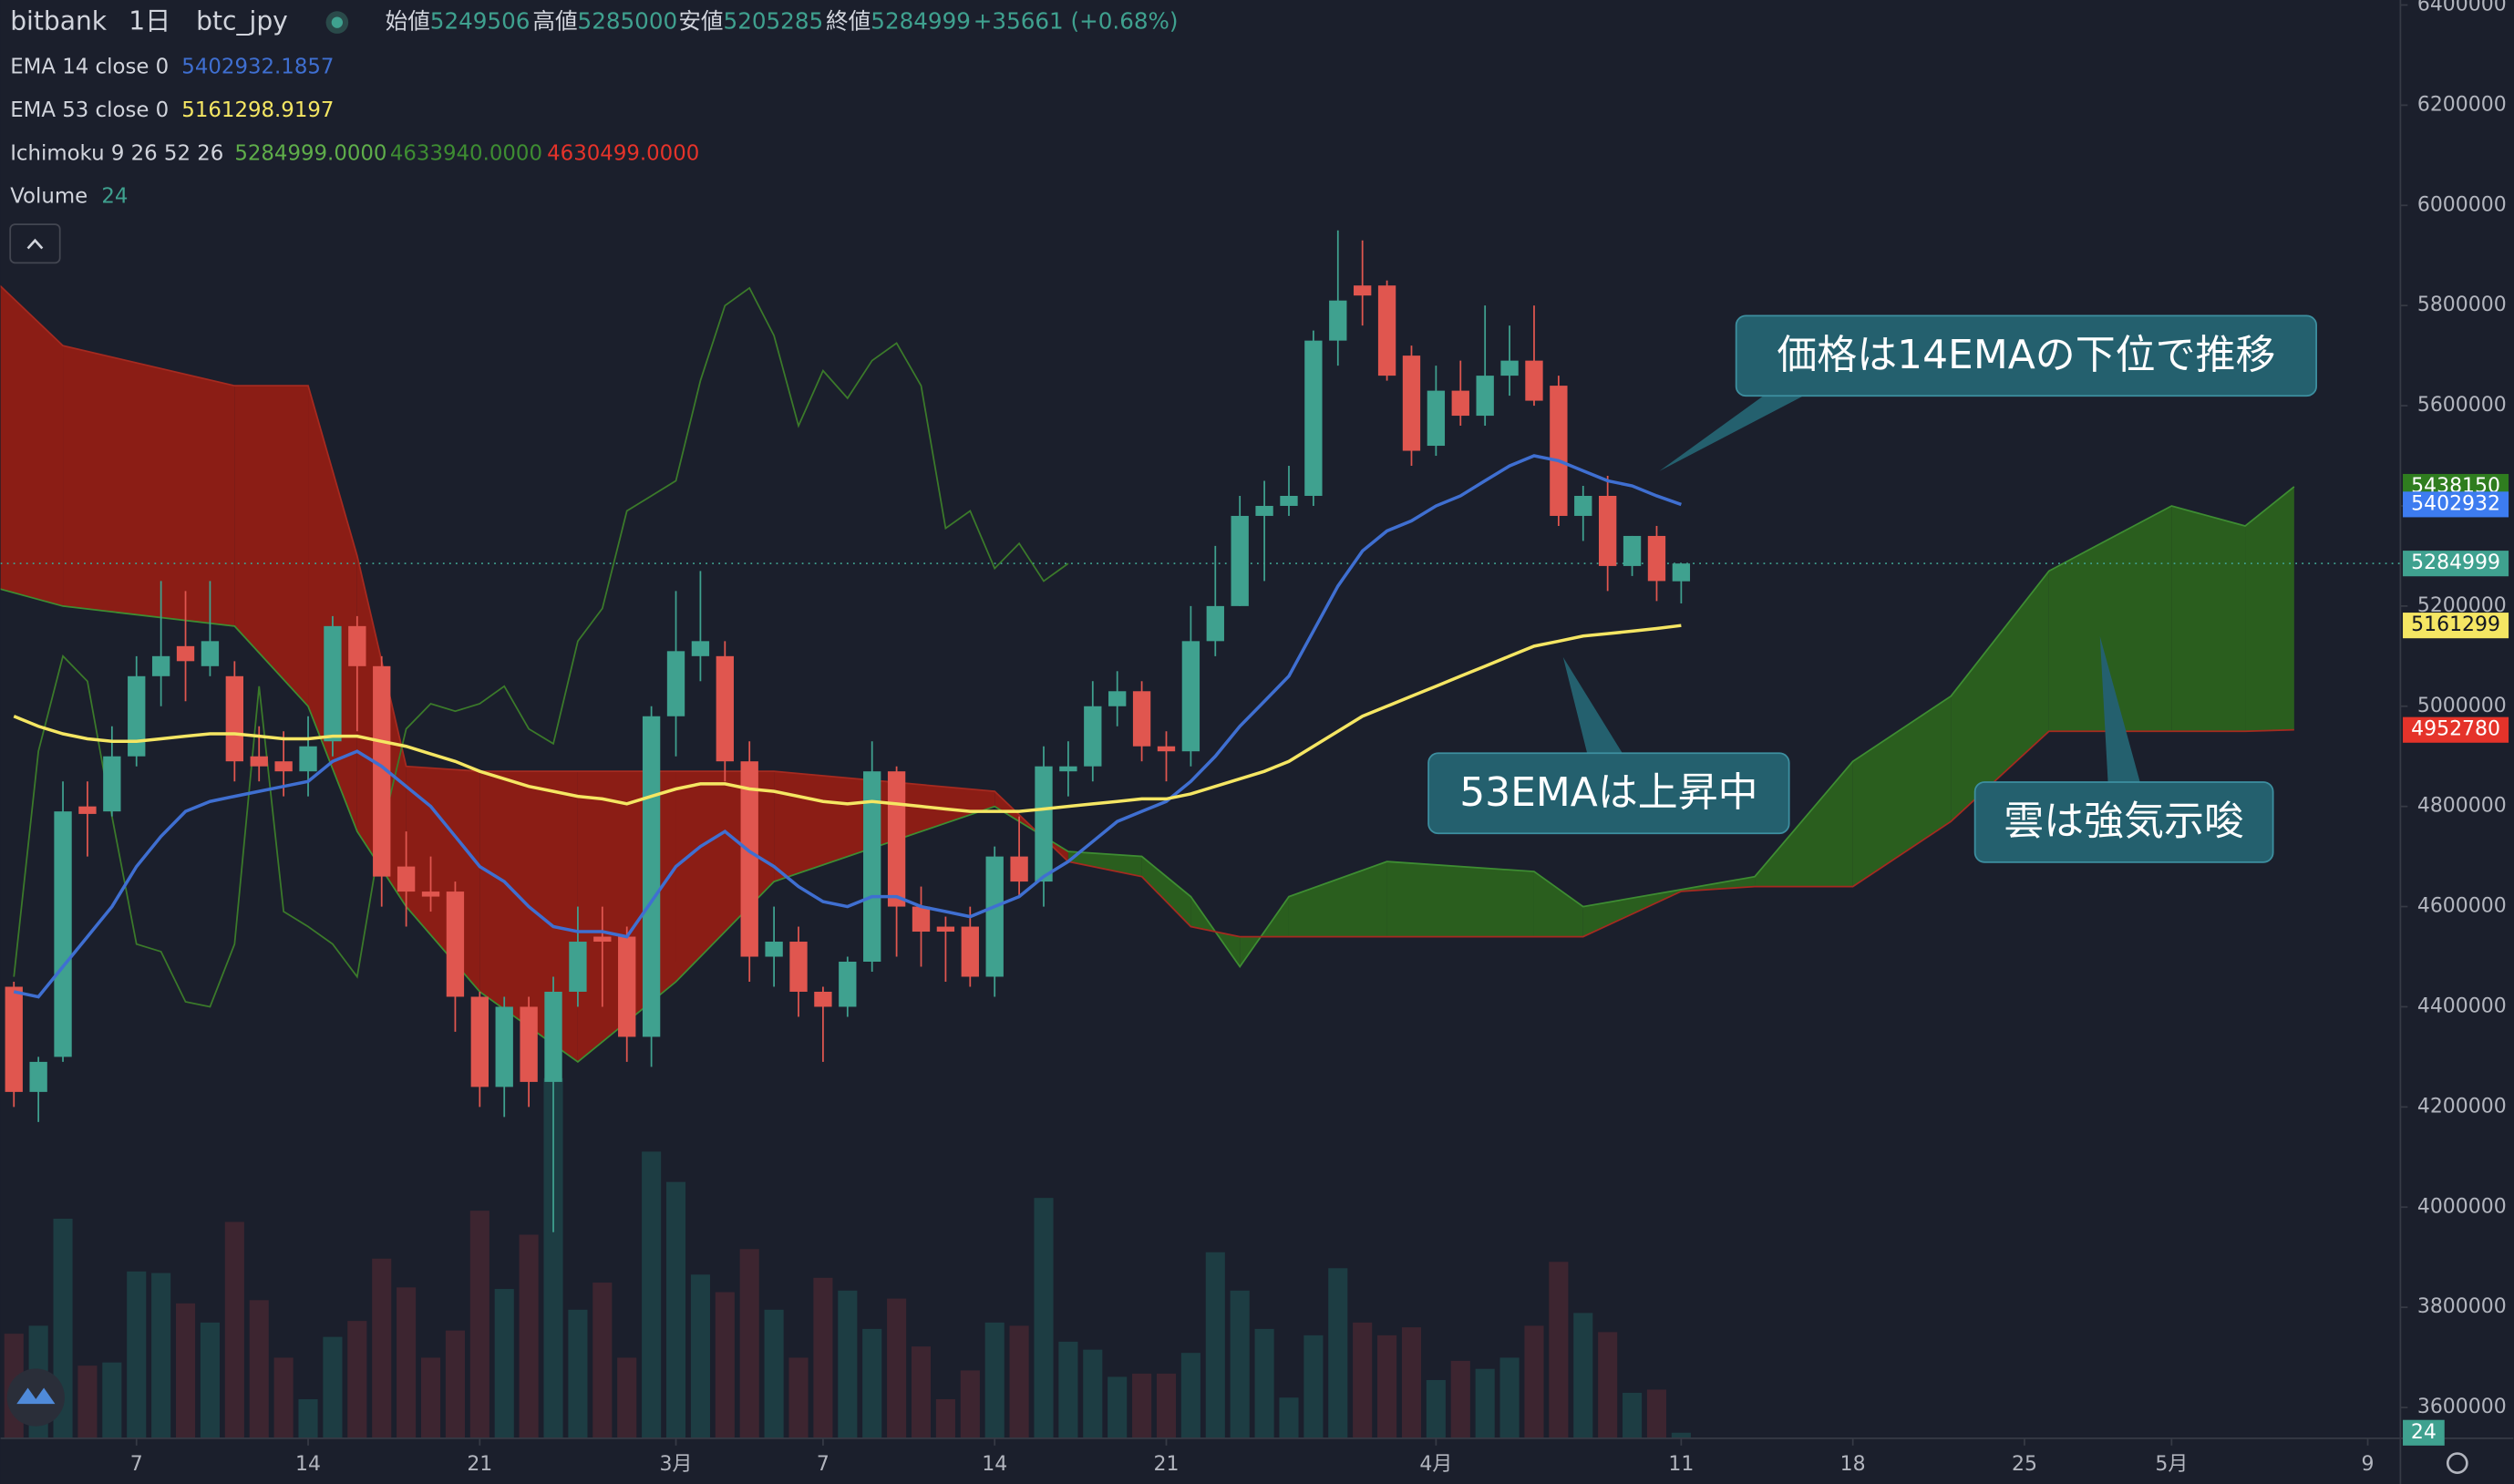  What do you see at coordinates (1681, 1464) in the screenshot?
I see `x-tick-label: 11` at bounding box center [1681, 1464].